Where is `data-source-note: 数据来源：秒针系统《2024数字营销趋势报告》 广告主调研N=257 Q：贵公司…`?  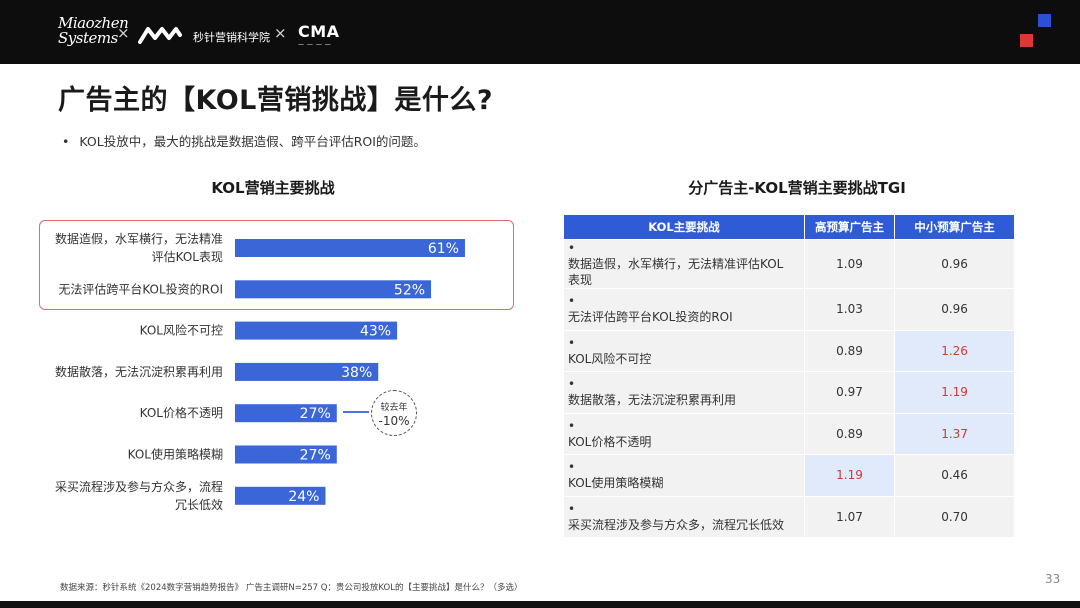 data-source-note: 数据来源：秒针系统《2024数字营销趋势报告》 广告主调研N=257 Q：贵公司… is located at coordinates (291, 588).